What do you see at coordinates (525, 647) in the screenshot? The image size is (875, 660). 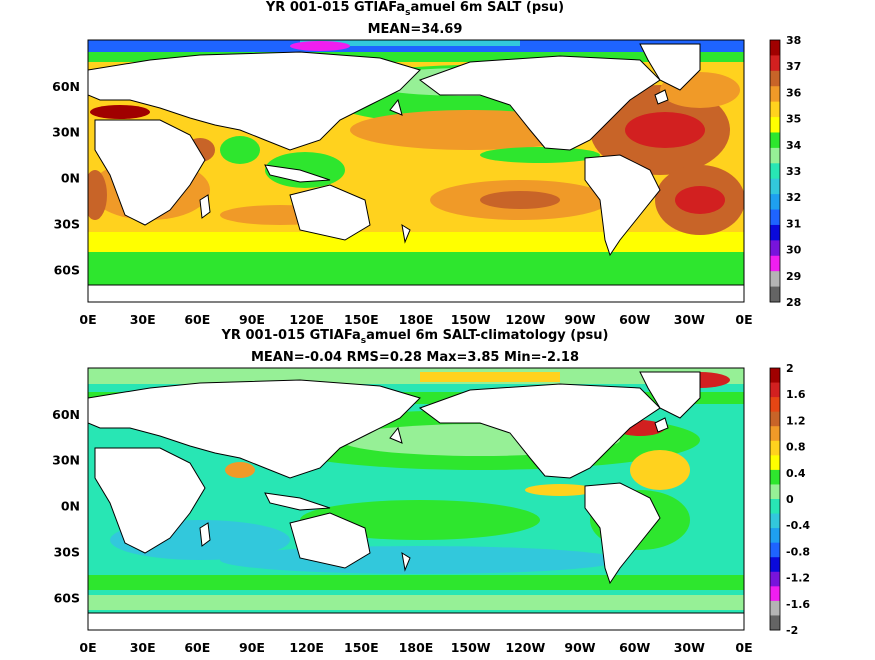 I see `bottom-lon-label: 120W` at bounding box center [525, 647].